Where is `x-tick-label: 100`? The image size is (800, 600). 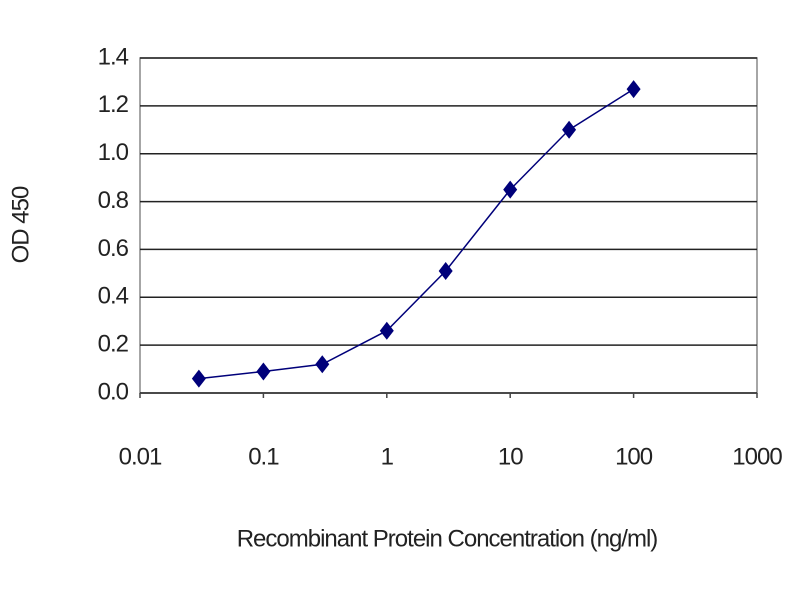 x-tick-label: 100 is located at coordinates (634, 456).